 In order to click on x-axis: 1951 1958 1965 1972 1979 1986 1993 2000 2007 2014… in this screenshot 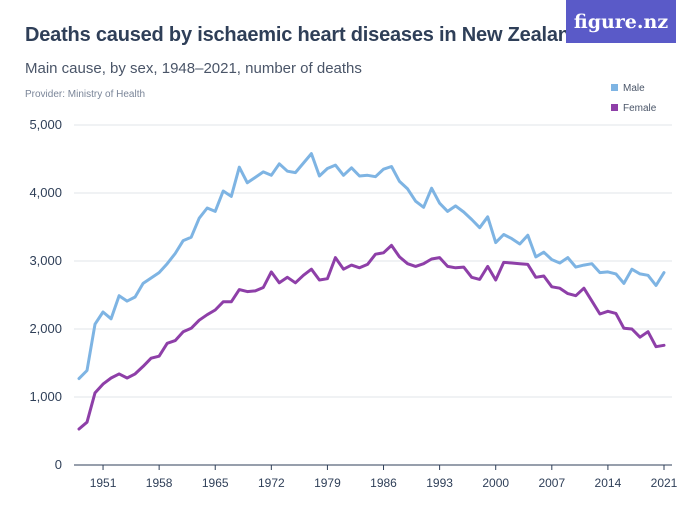, I will do `click(384, 477)`.